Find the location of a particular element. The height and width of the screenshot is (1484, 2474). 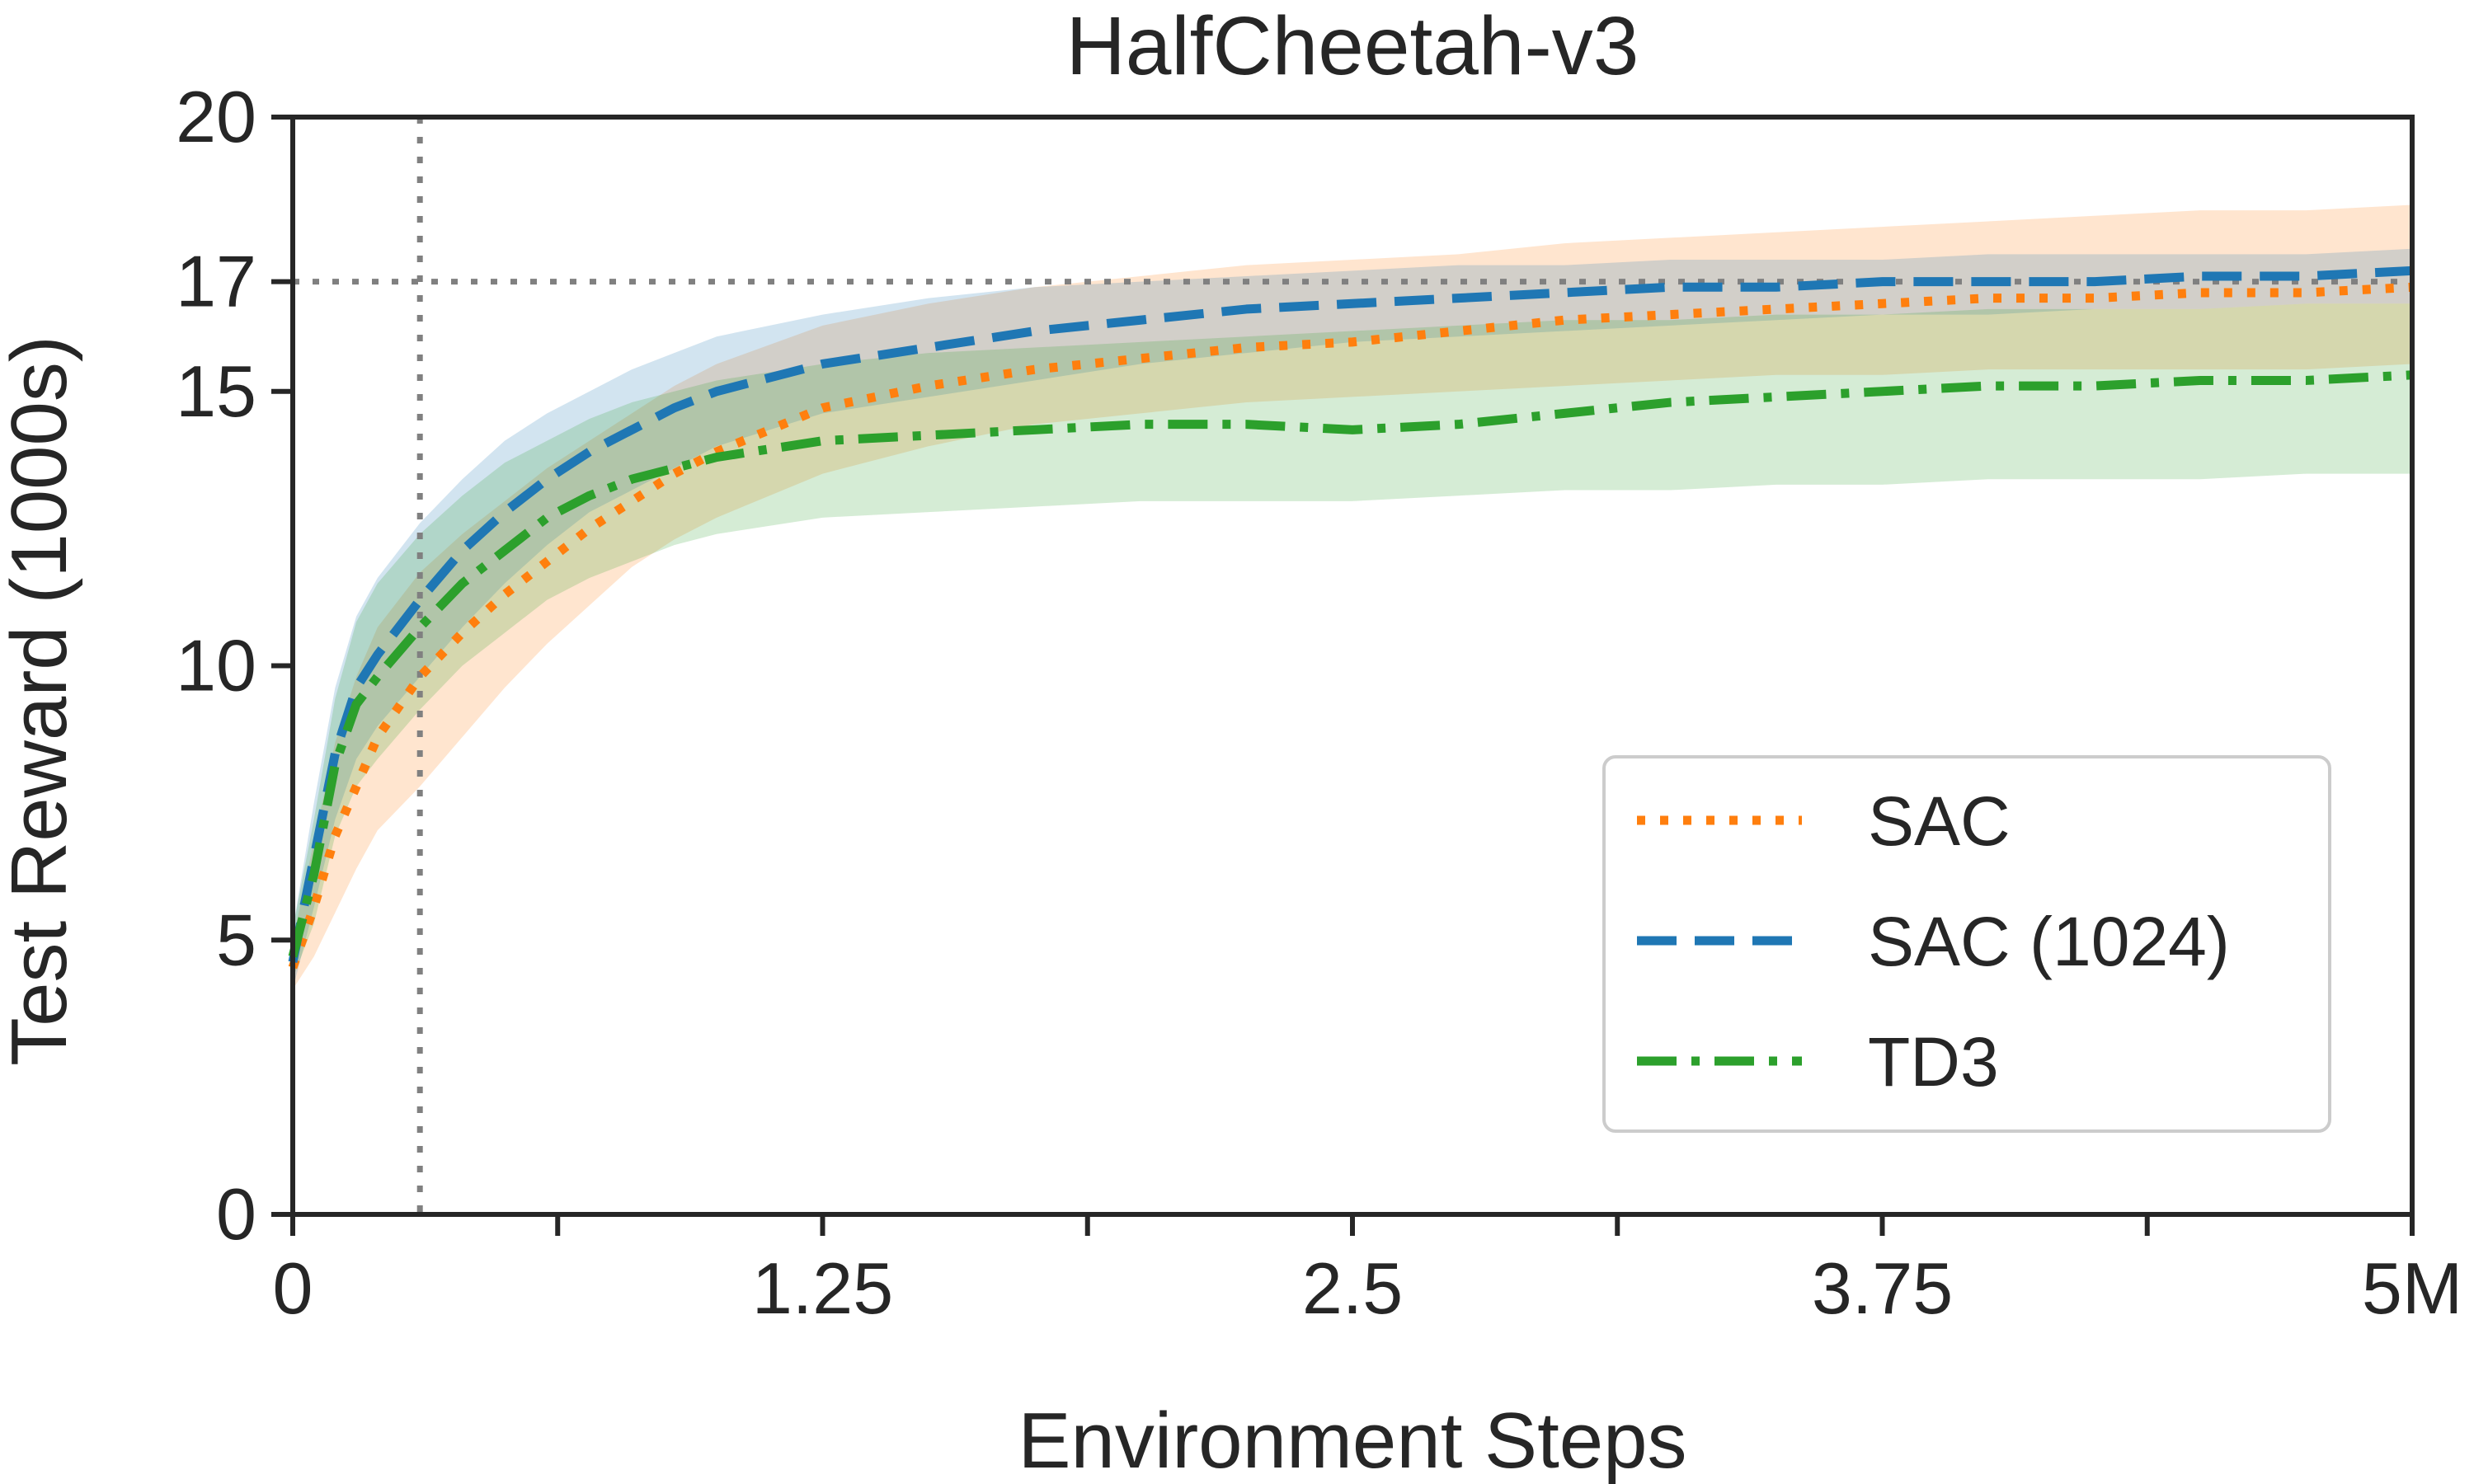

y-tick-label: 0 is located at coordinates (236, 1214).